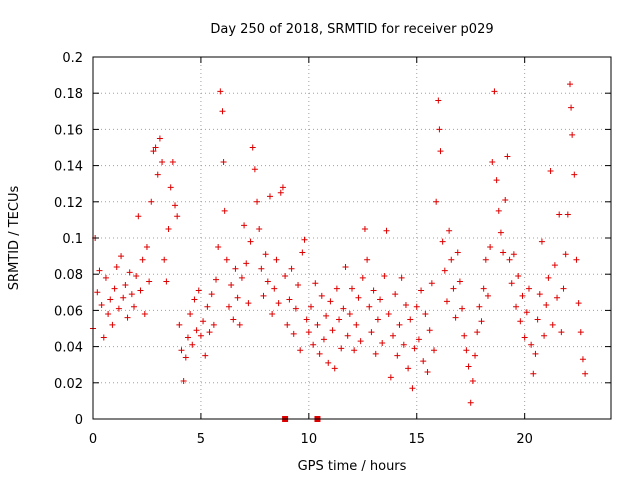 The height and width of the screenshot is (480, 640). What do you see at coordinates (72, 58) in the screenshot?
I see `y-tick-label: 0.2` at bounding box center [72, 58].